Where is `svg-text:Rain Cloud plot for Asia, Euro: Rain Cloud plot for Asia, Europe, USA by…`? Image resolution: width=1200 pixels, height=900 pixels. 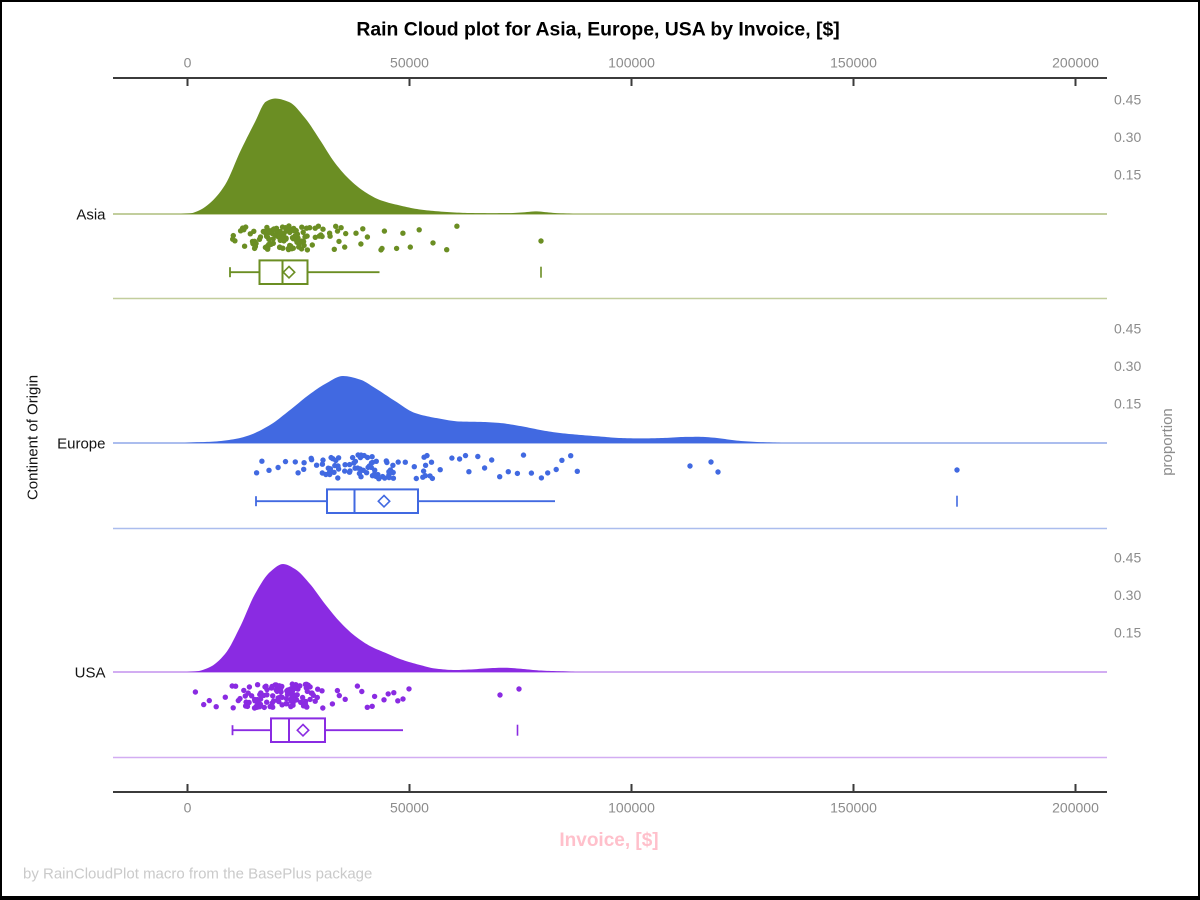
svg-text:Rain Cloud plot for Asia, Euro: Rain Cloud plot for Asia, Europe, USA by… is located at coordinates (597, 30).